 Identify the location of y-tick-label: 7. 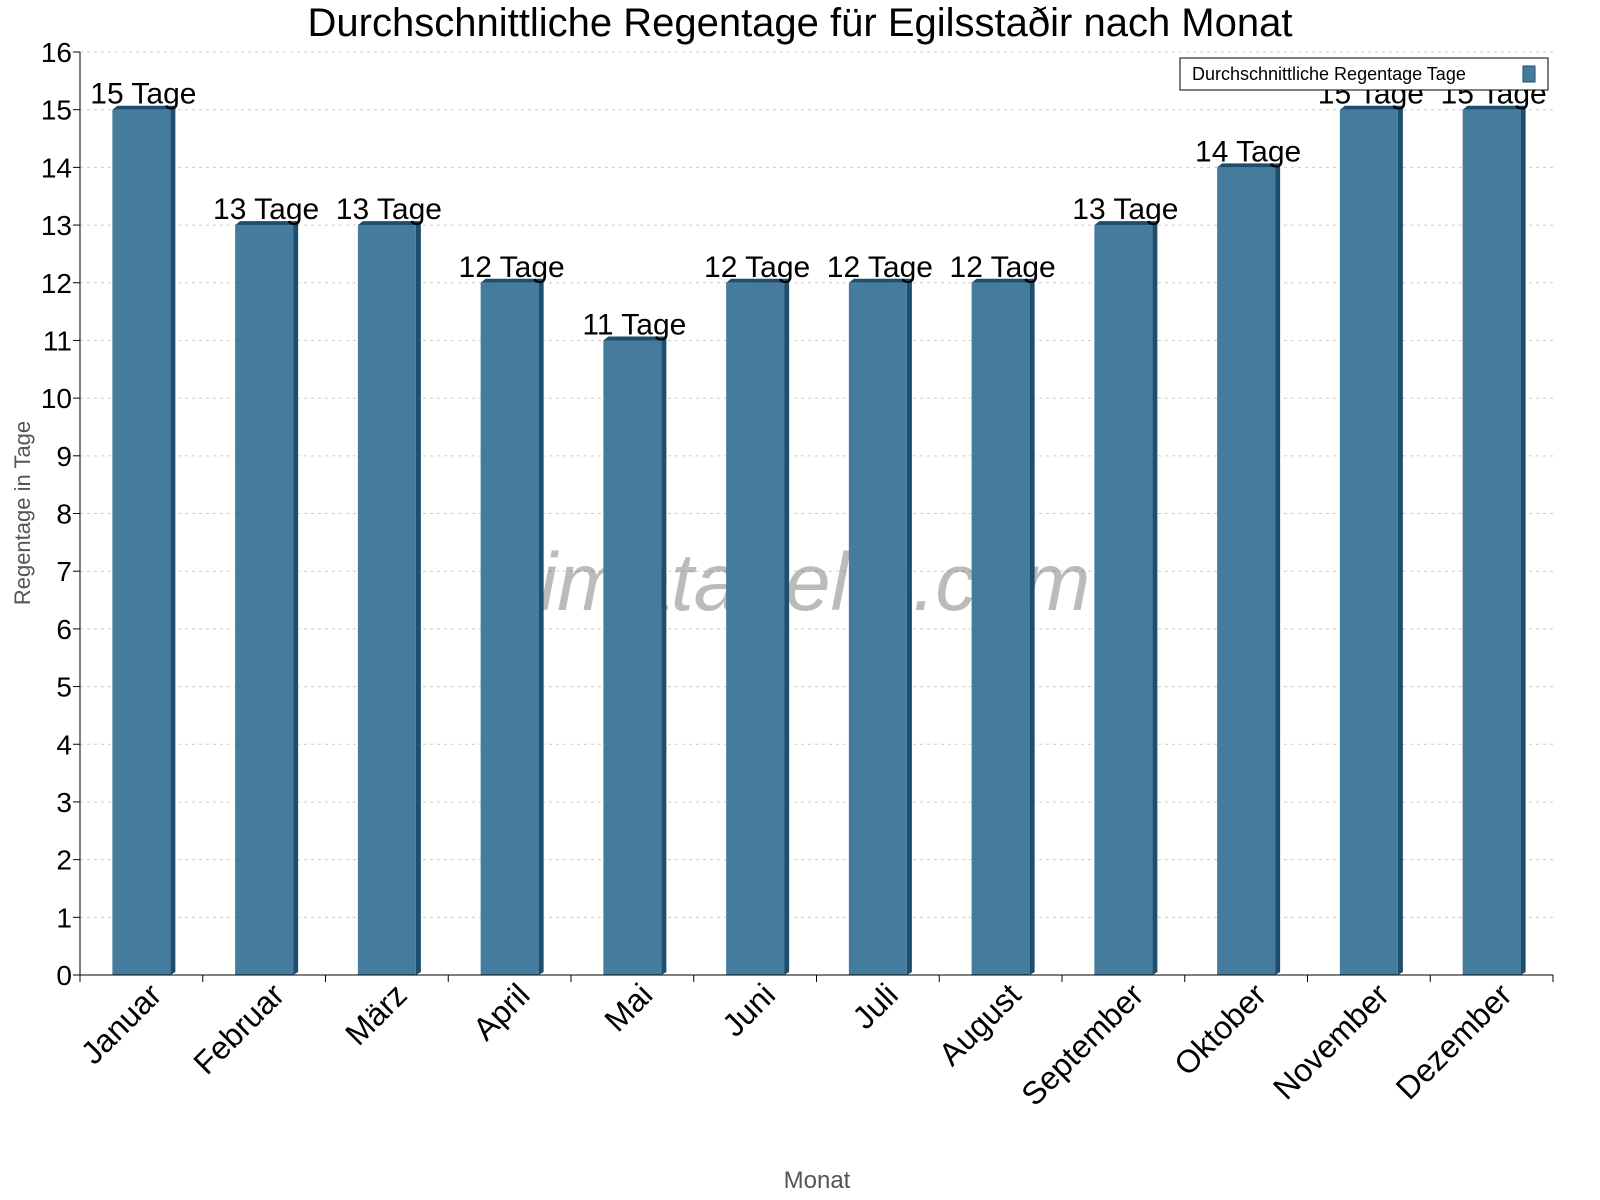
(64, 571).